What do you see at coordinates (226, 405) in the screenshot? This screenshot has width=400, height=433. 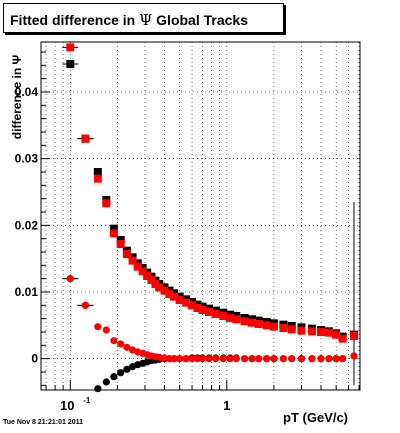 I see `x-tick-label: 1` at bounding box center [226, 405].